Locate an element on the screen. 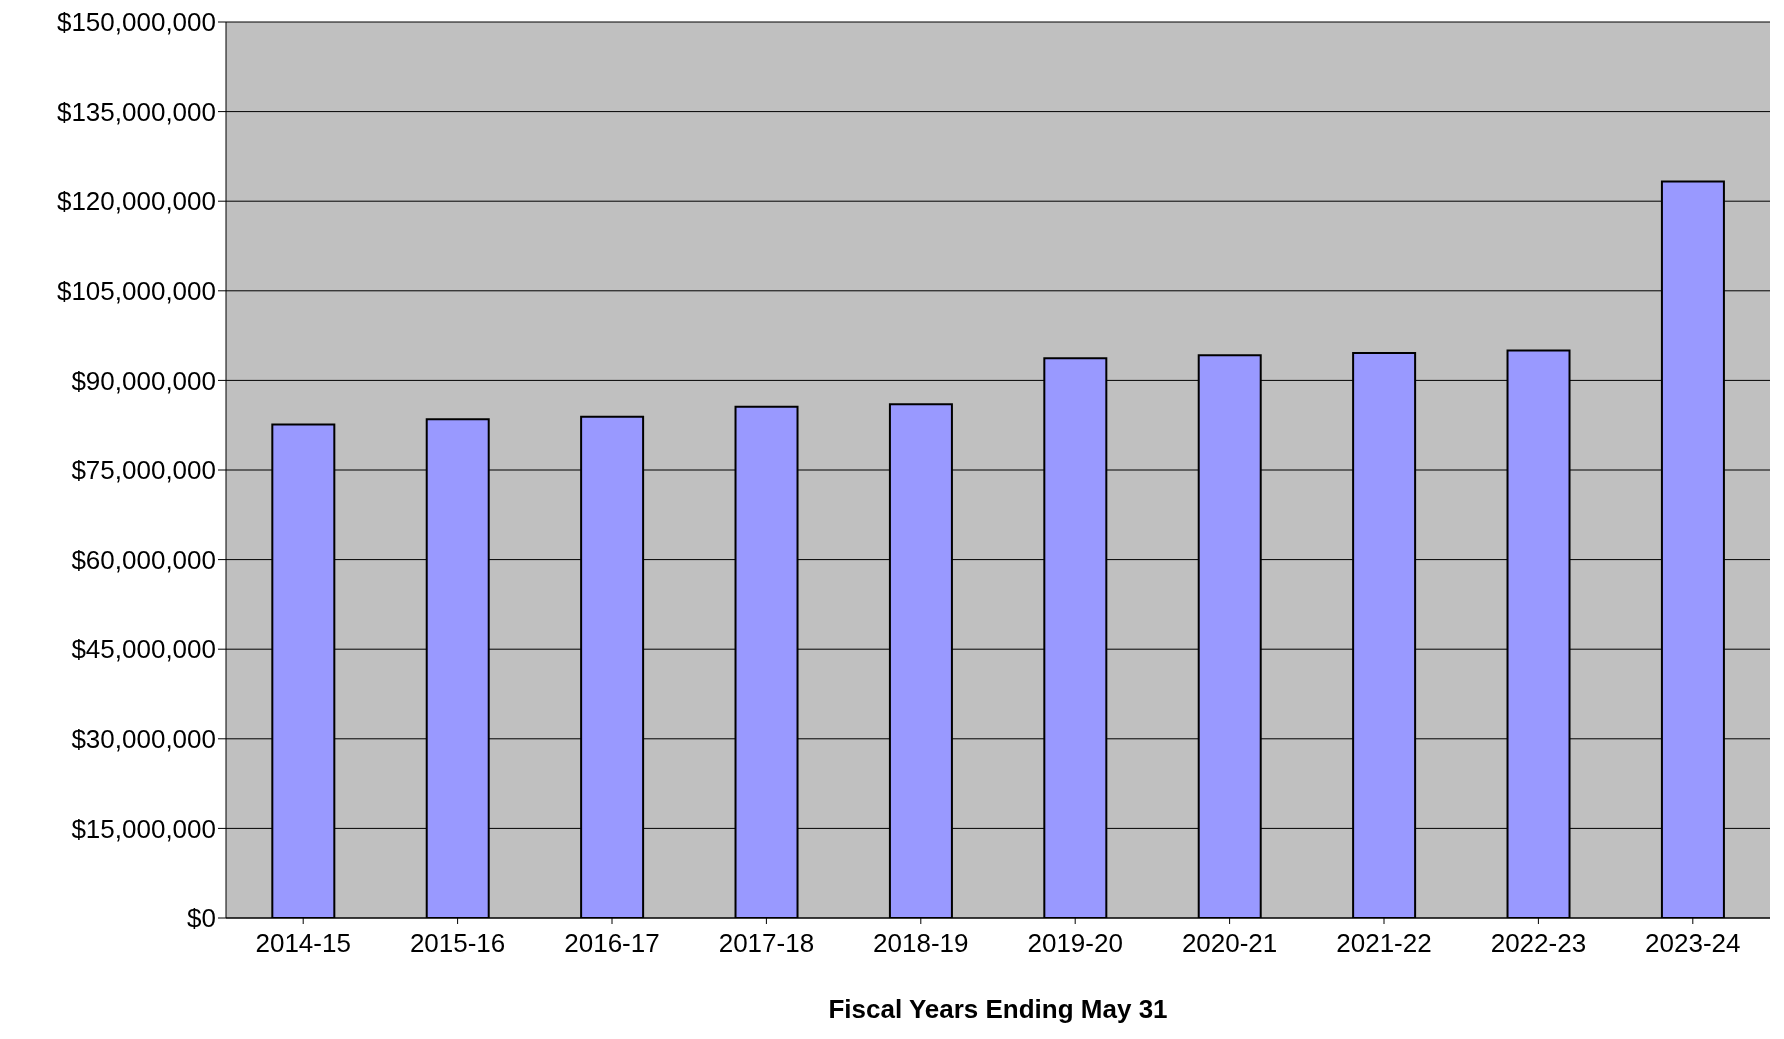 The image size is (1784, 1039). x-tick-label: 2023-24 is located at coordinates (1693, 943).